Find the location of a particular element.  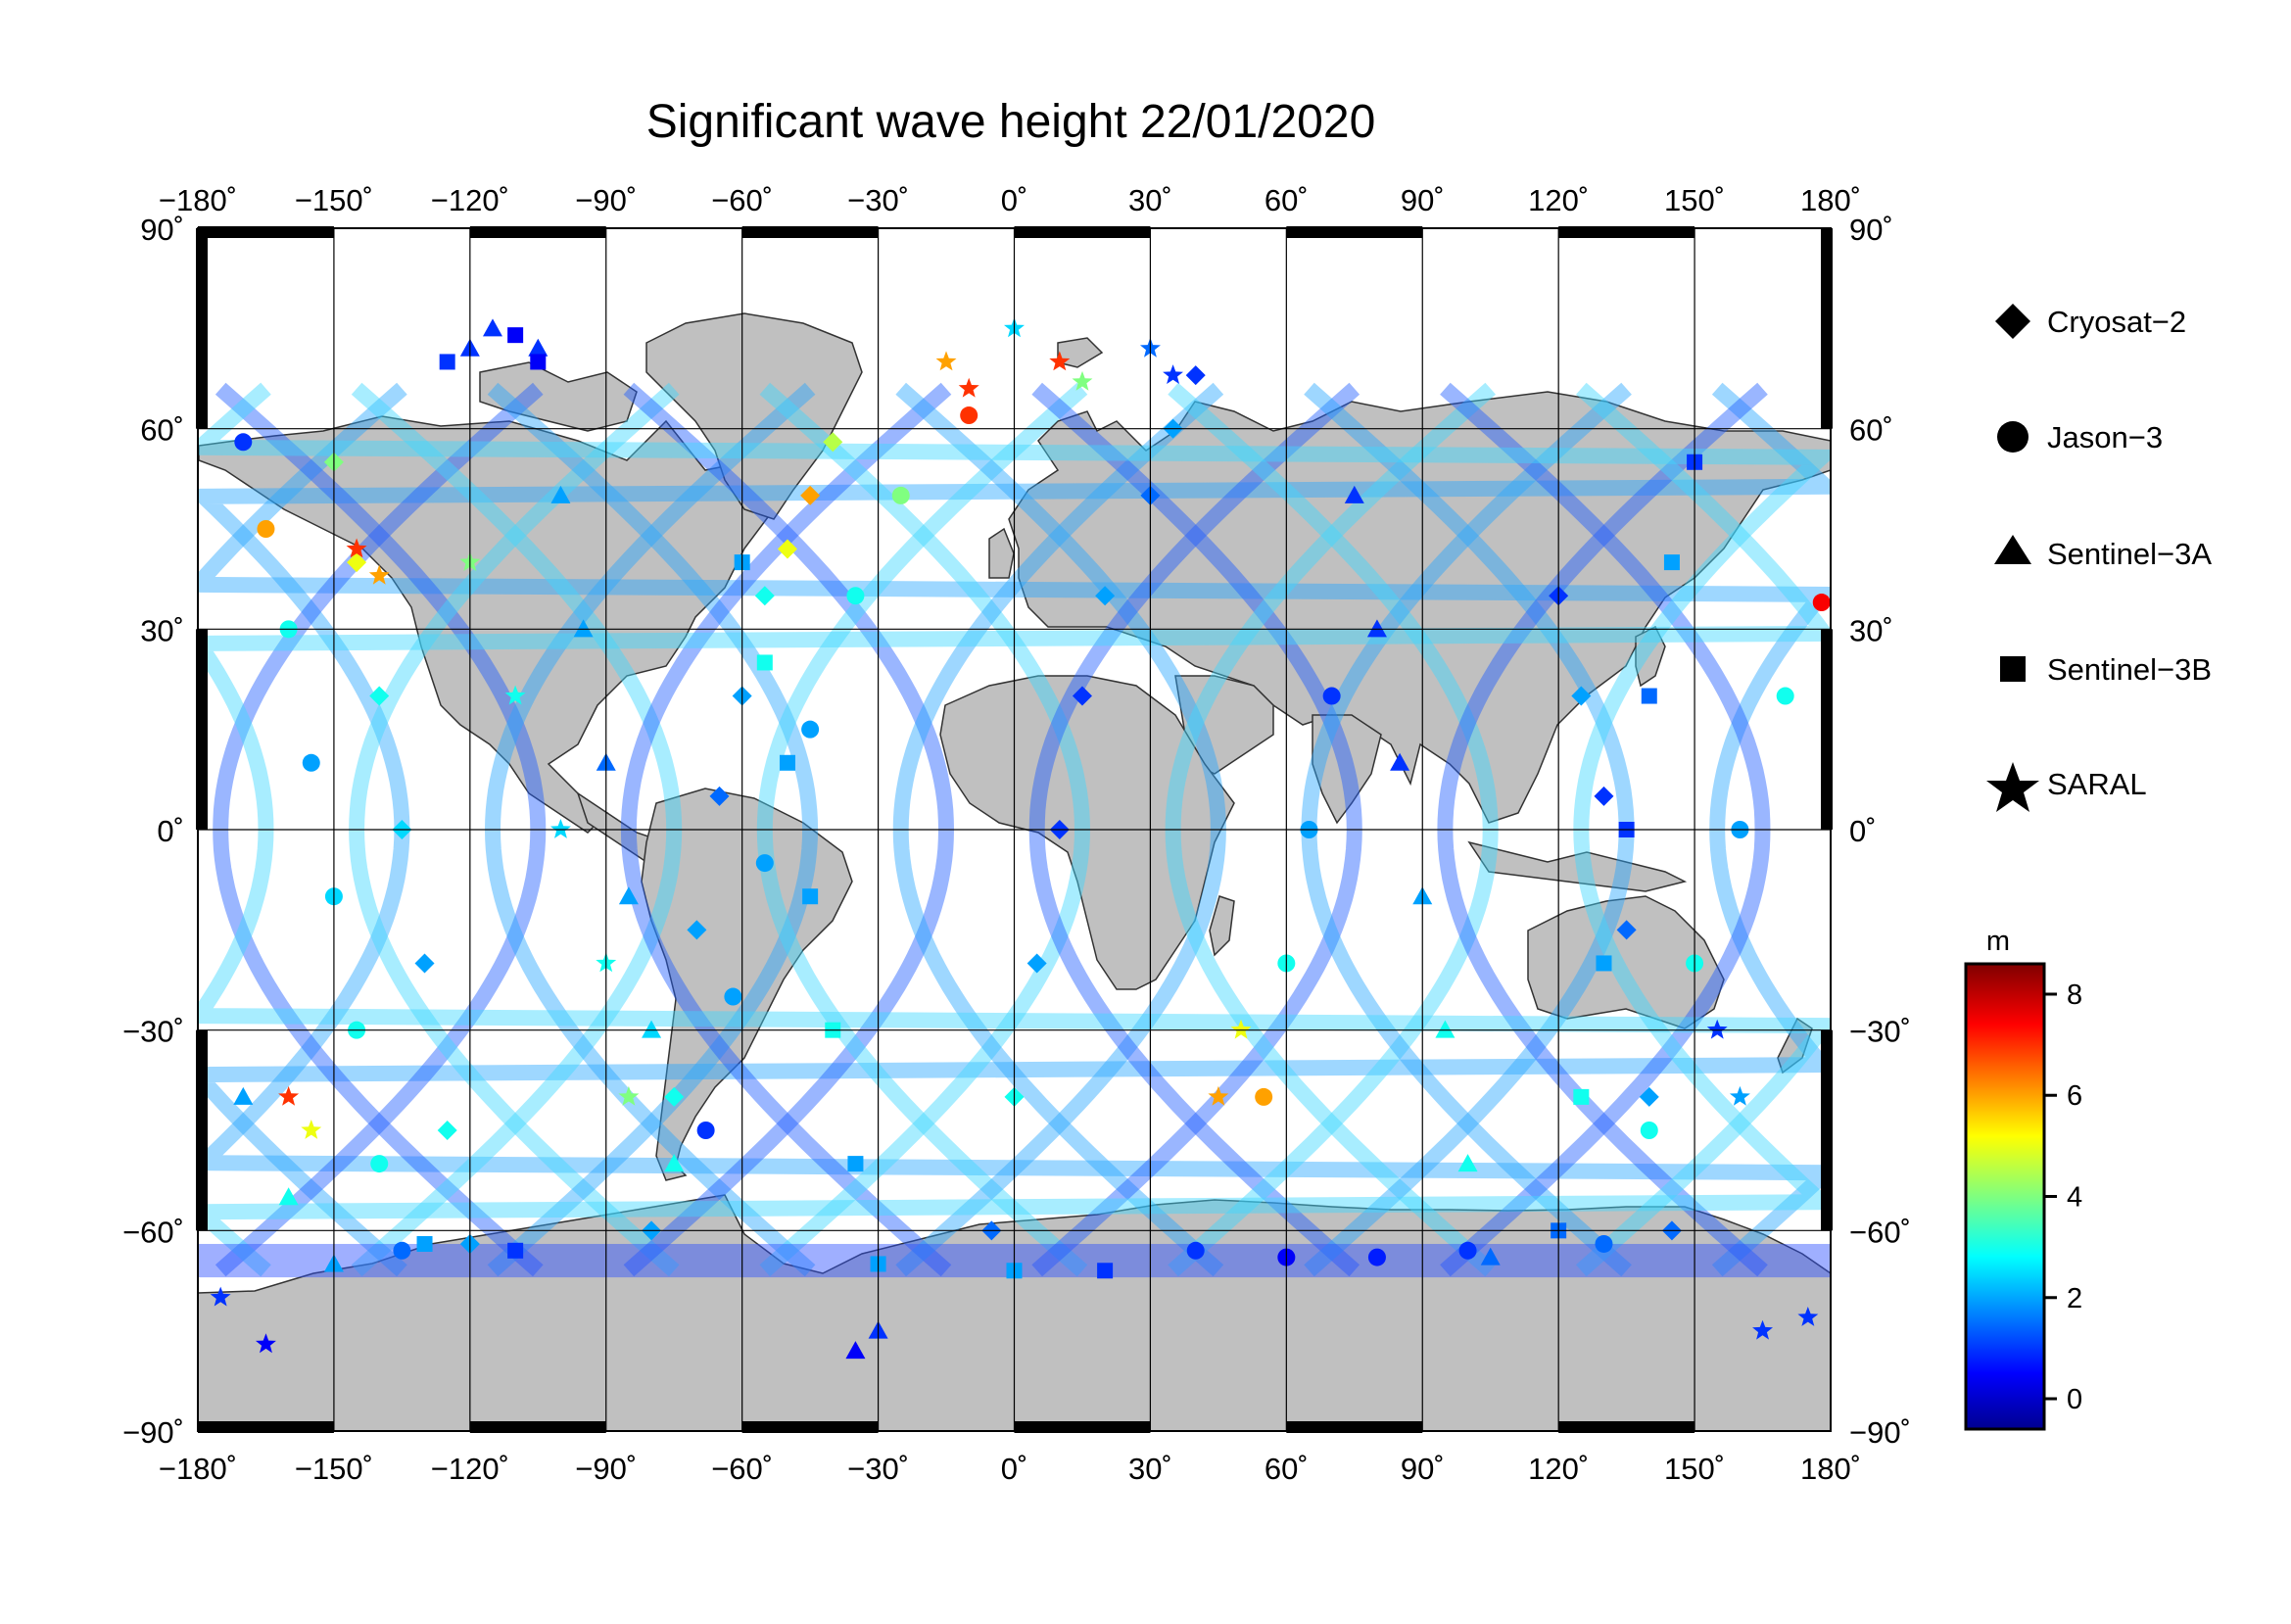

y-tick-label-right: −30˚ is located at coordinates (1880, 1032).